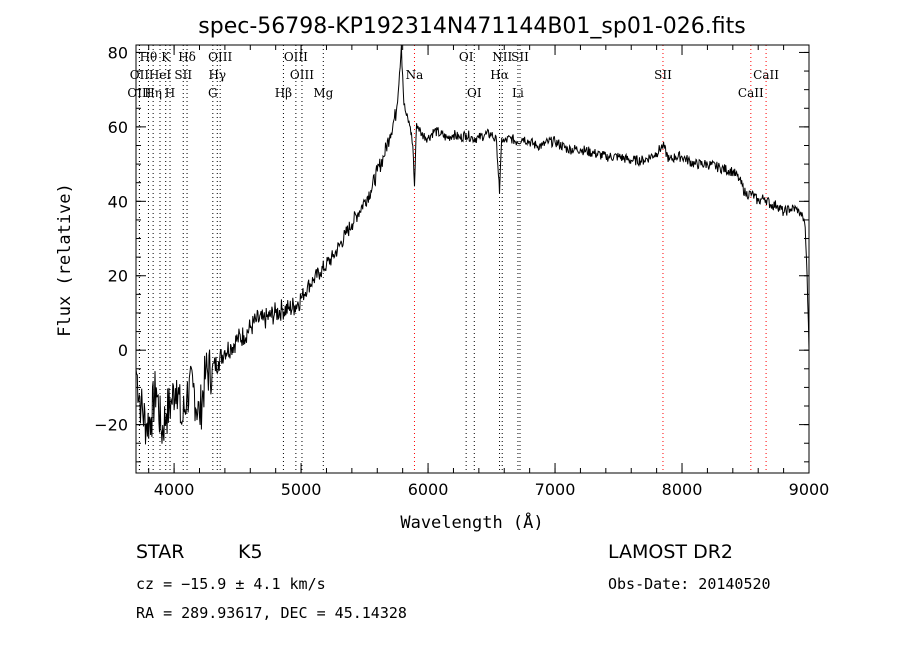 Image resolution: width=900 pixels, height=650 pixels. What do you see at coordinates (217, 75) in the screenshot?
I see `spectral-line-label: Hγ` at bounding box center [217, 75].